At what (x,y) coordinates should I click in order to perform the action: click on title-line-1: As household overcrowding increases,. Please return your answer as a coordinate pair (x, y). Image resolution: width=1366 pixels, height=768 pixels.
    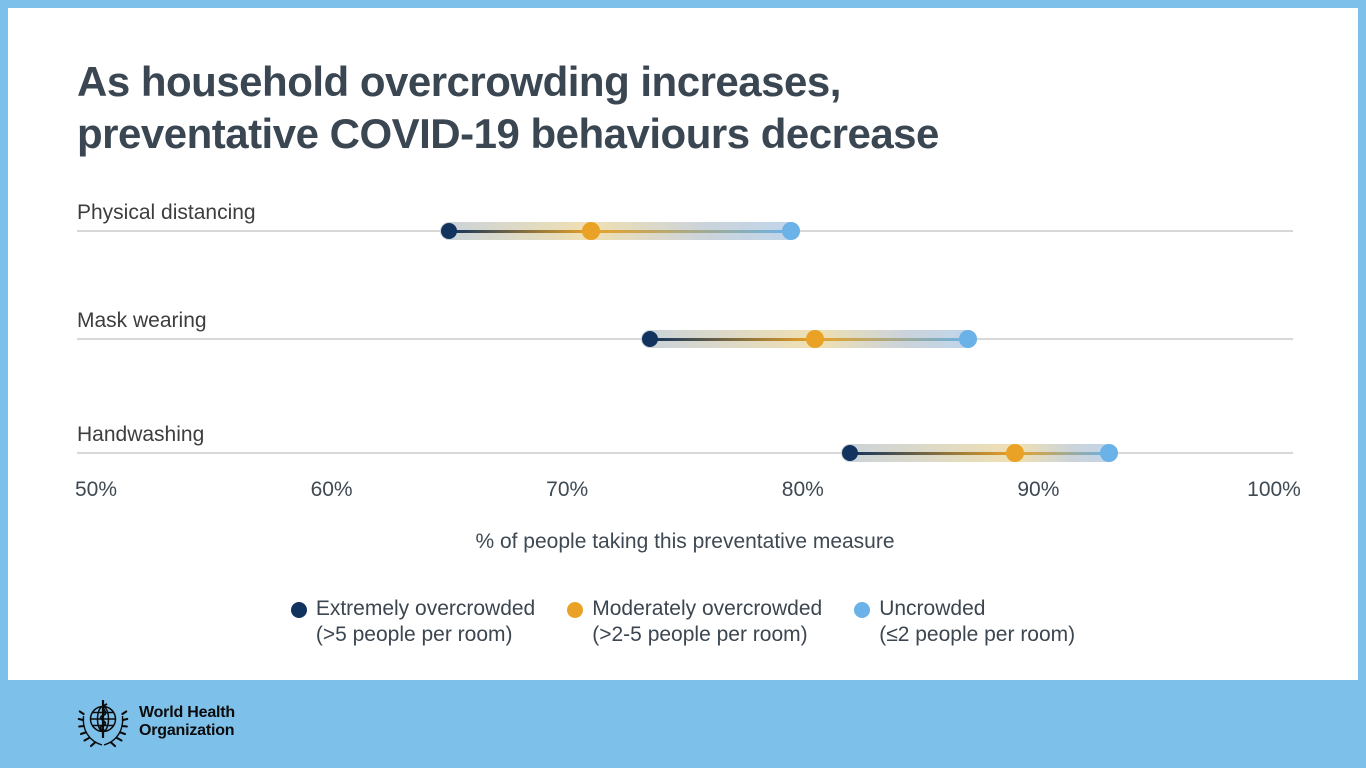
    Looking at the image, I should click on (459, 81).